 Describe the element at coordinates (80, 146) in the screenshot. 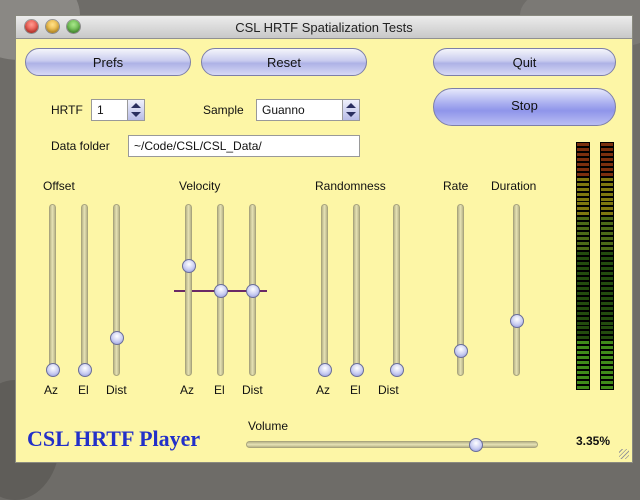

I see `data-folder-label: Data folder` at that location.